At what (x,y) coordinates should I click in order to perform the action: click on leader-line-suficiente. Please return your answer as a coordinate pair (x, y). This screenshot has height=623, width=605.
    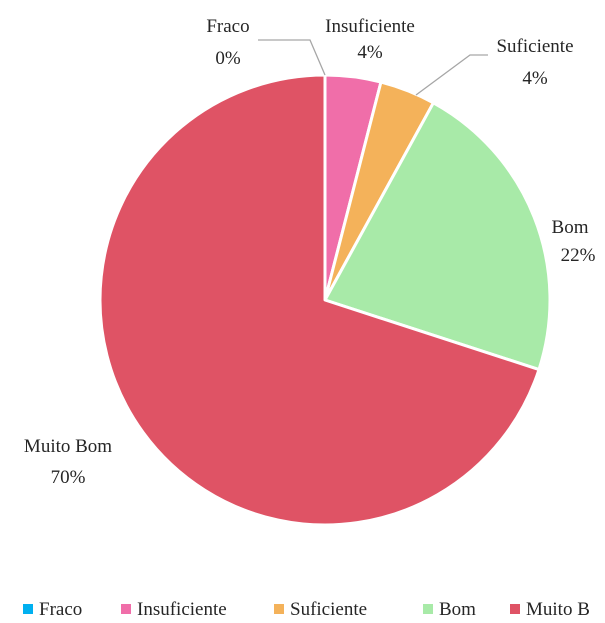
    Looking at the image, I should click on (451, 75).